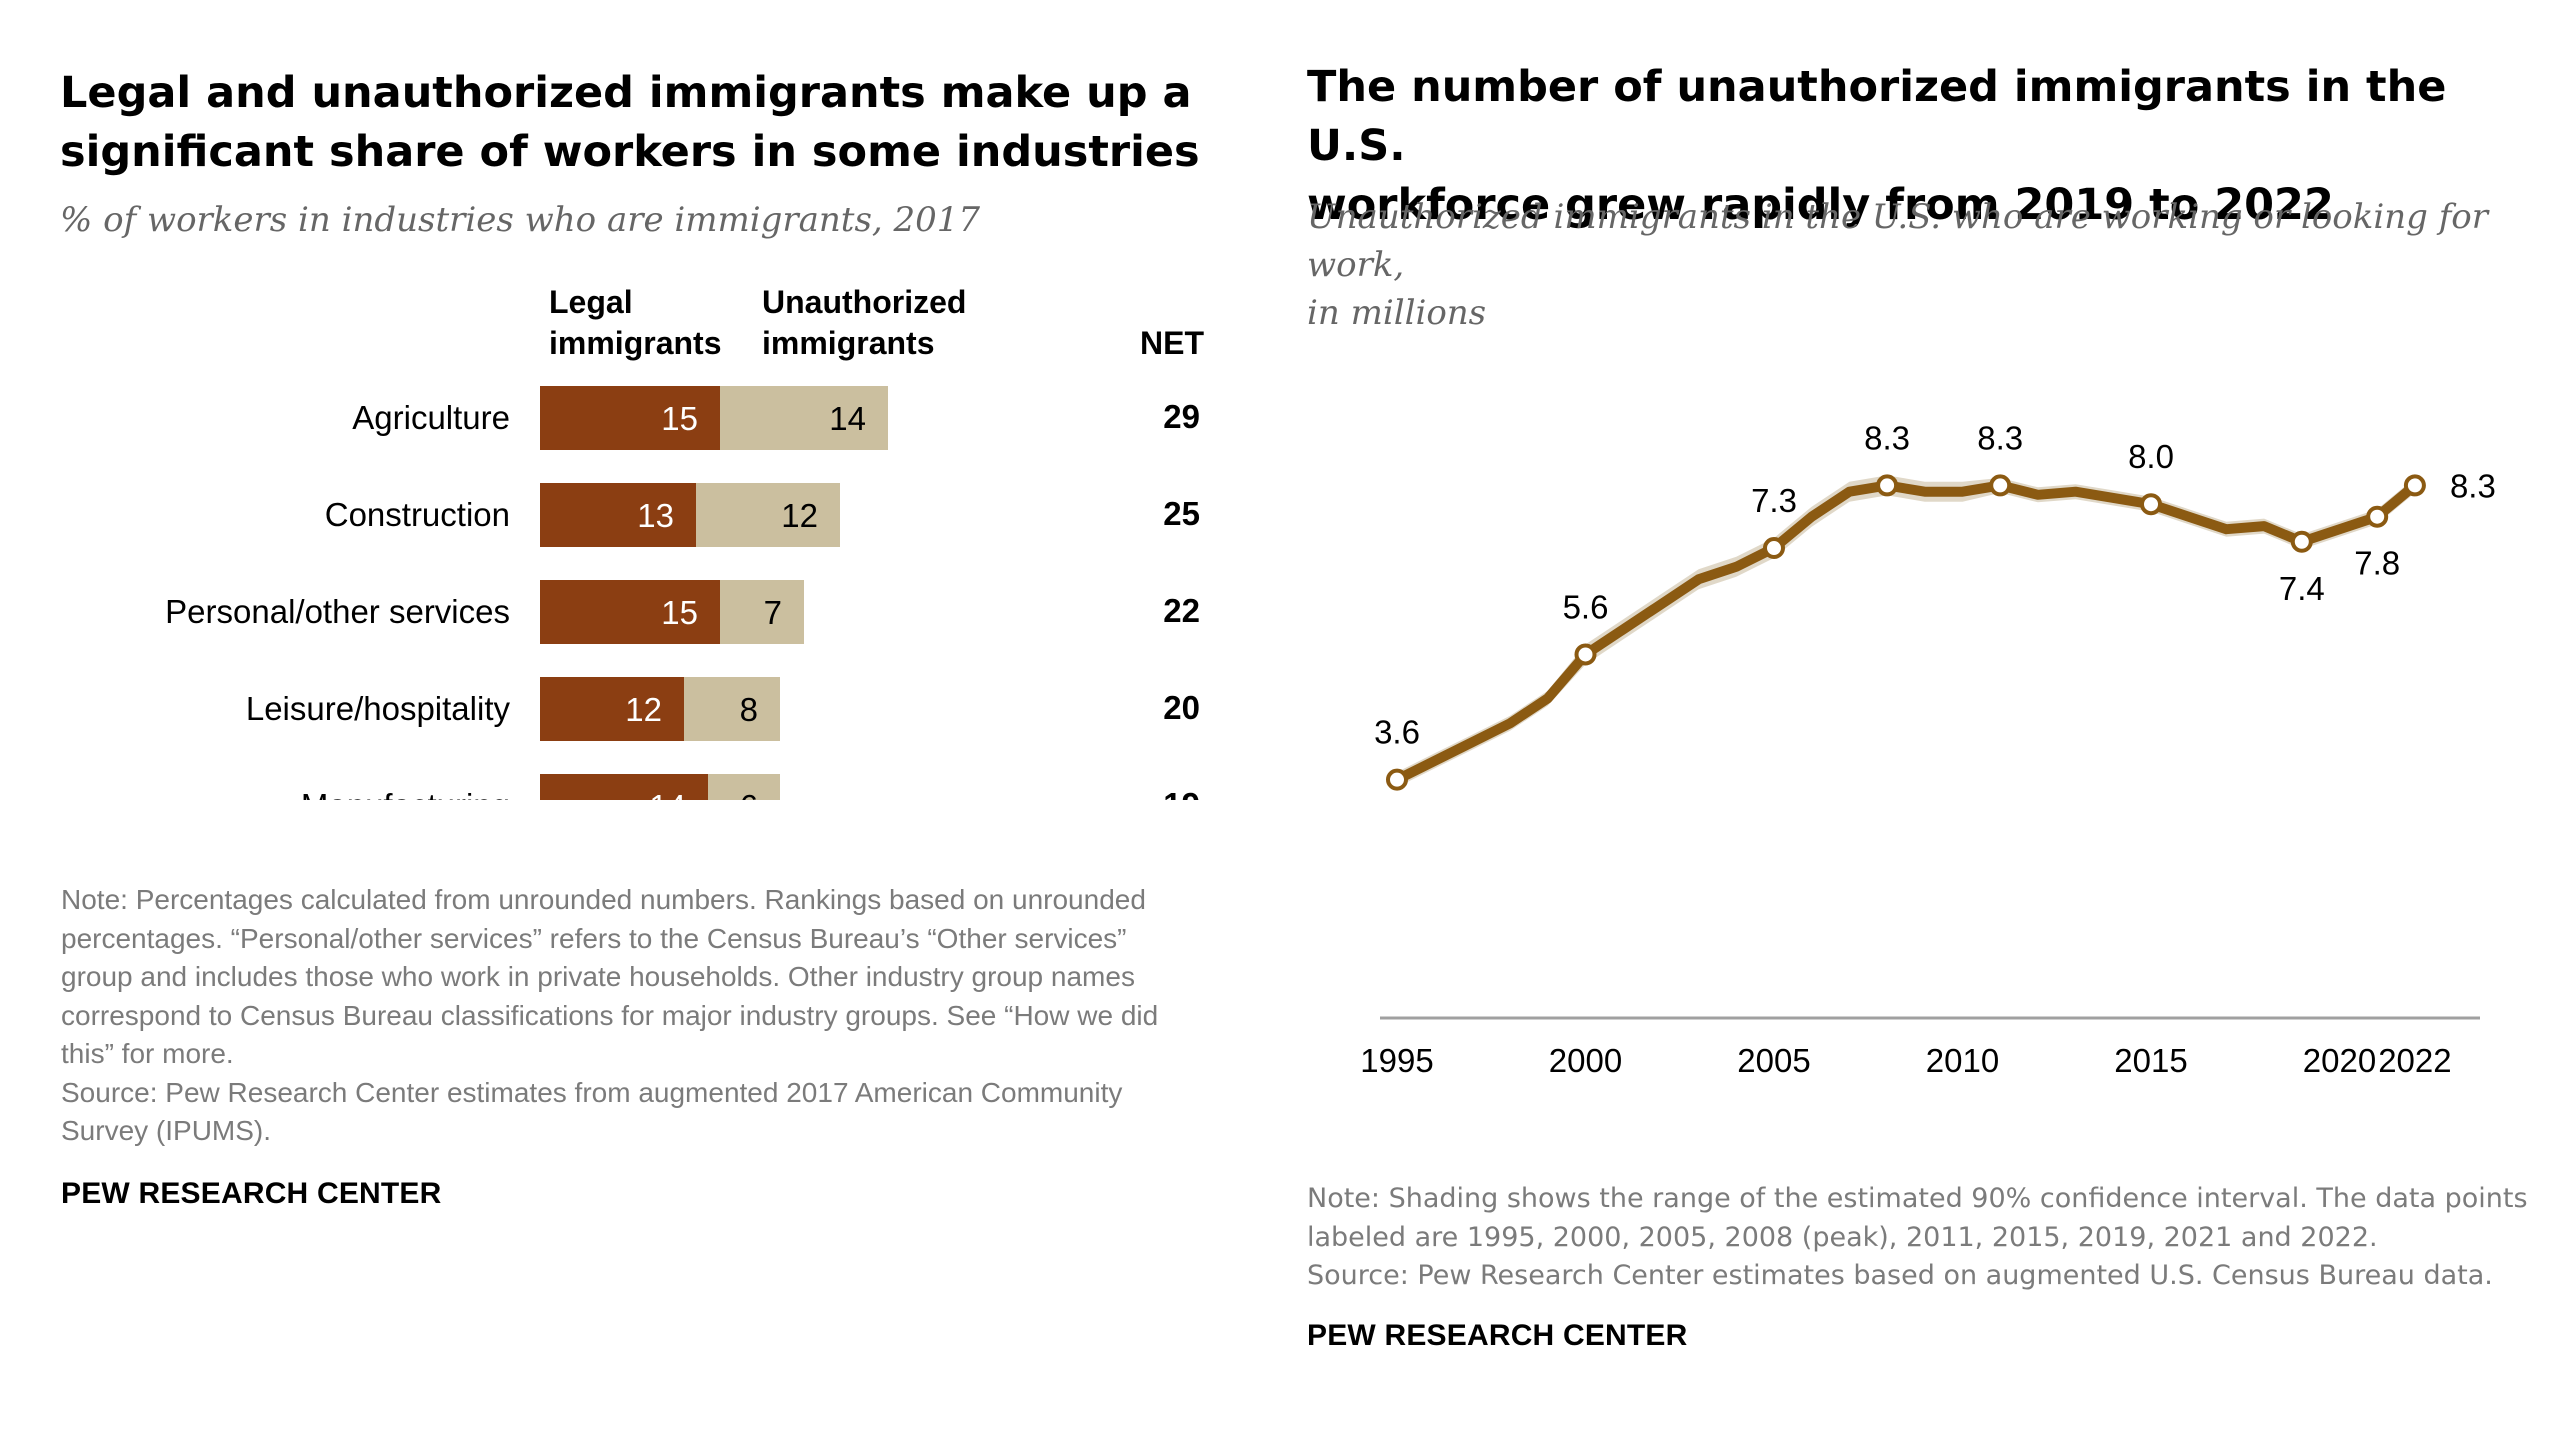 This screenshot has width=2560, height=1440. I want to click on legal-value-label: 14, so click(667, 794).